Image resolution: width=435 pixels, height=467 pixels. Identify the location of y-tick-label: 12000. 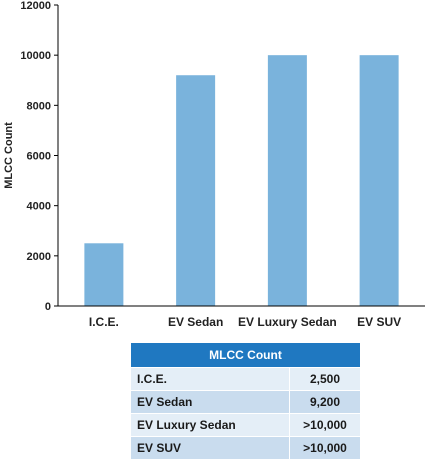
(35, 6).